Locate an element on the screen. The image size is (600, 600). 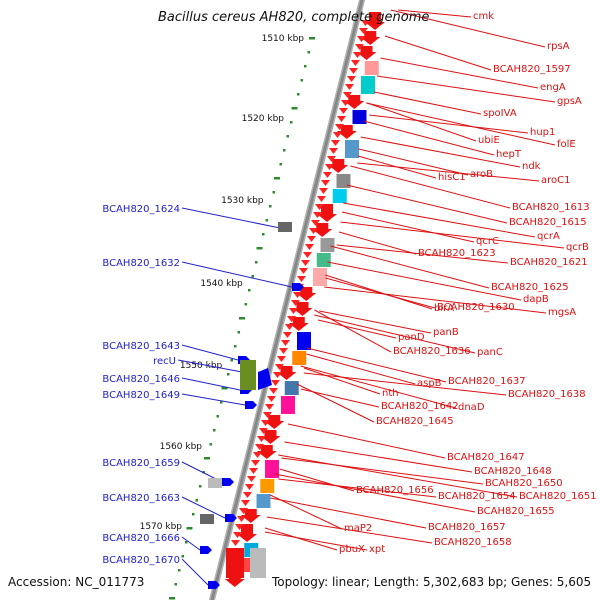
scale-label: 1510 kbp is located at coordinates (283, 39).